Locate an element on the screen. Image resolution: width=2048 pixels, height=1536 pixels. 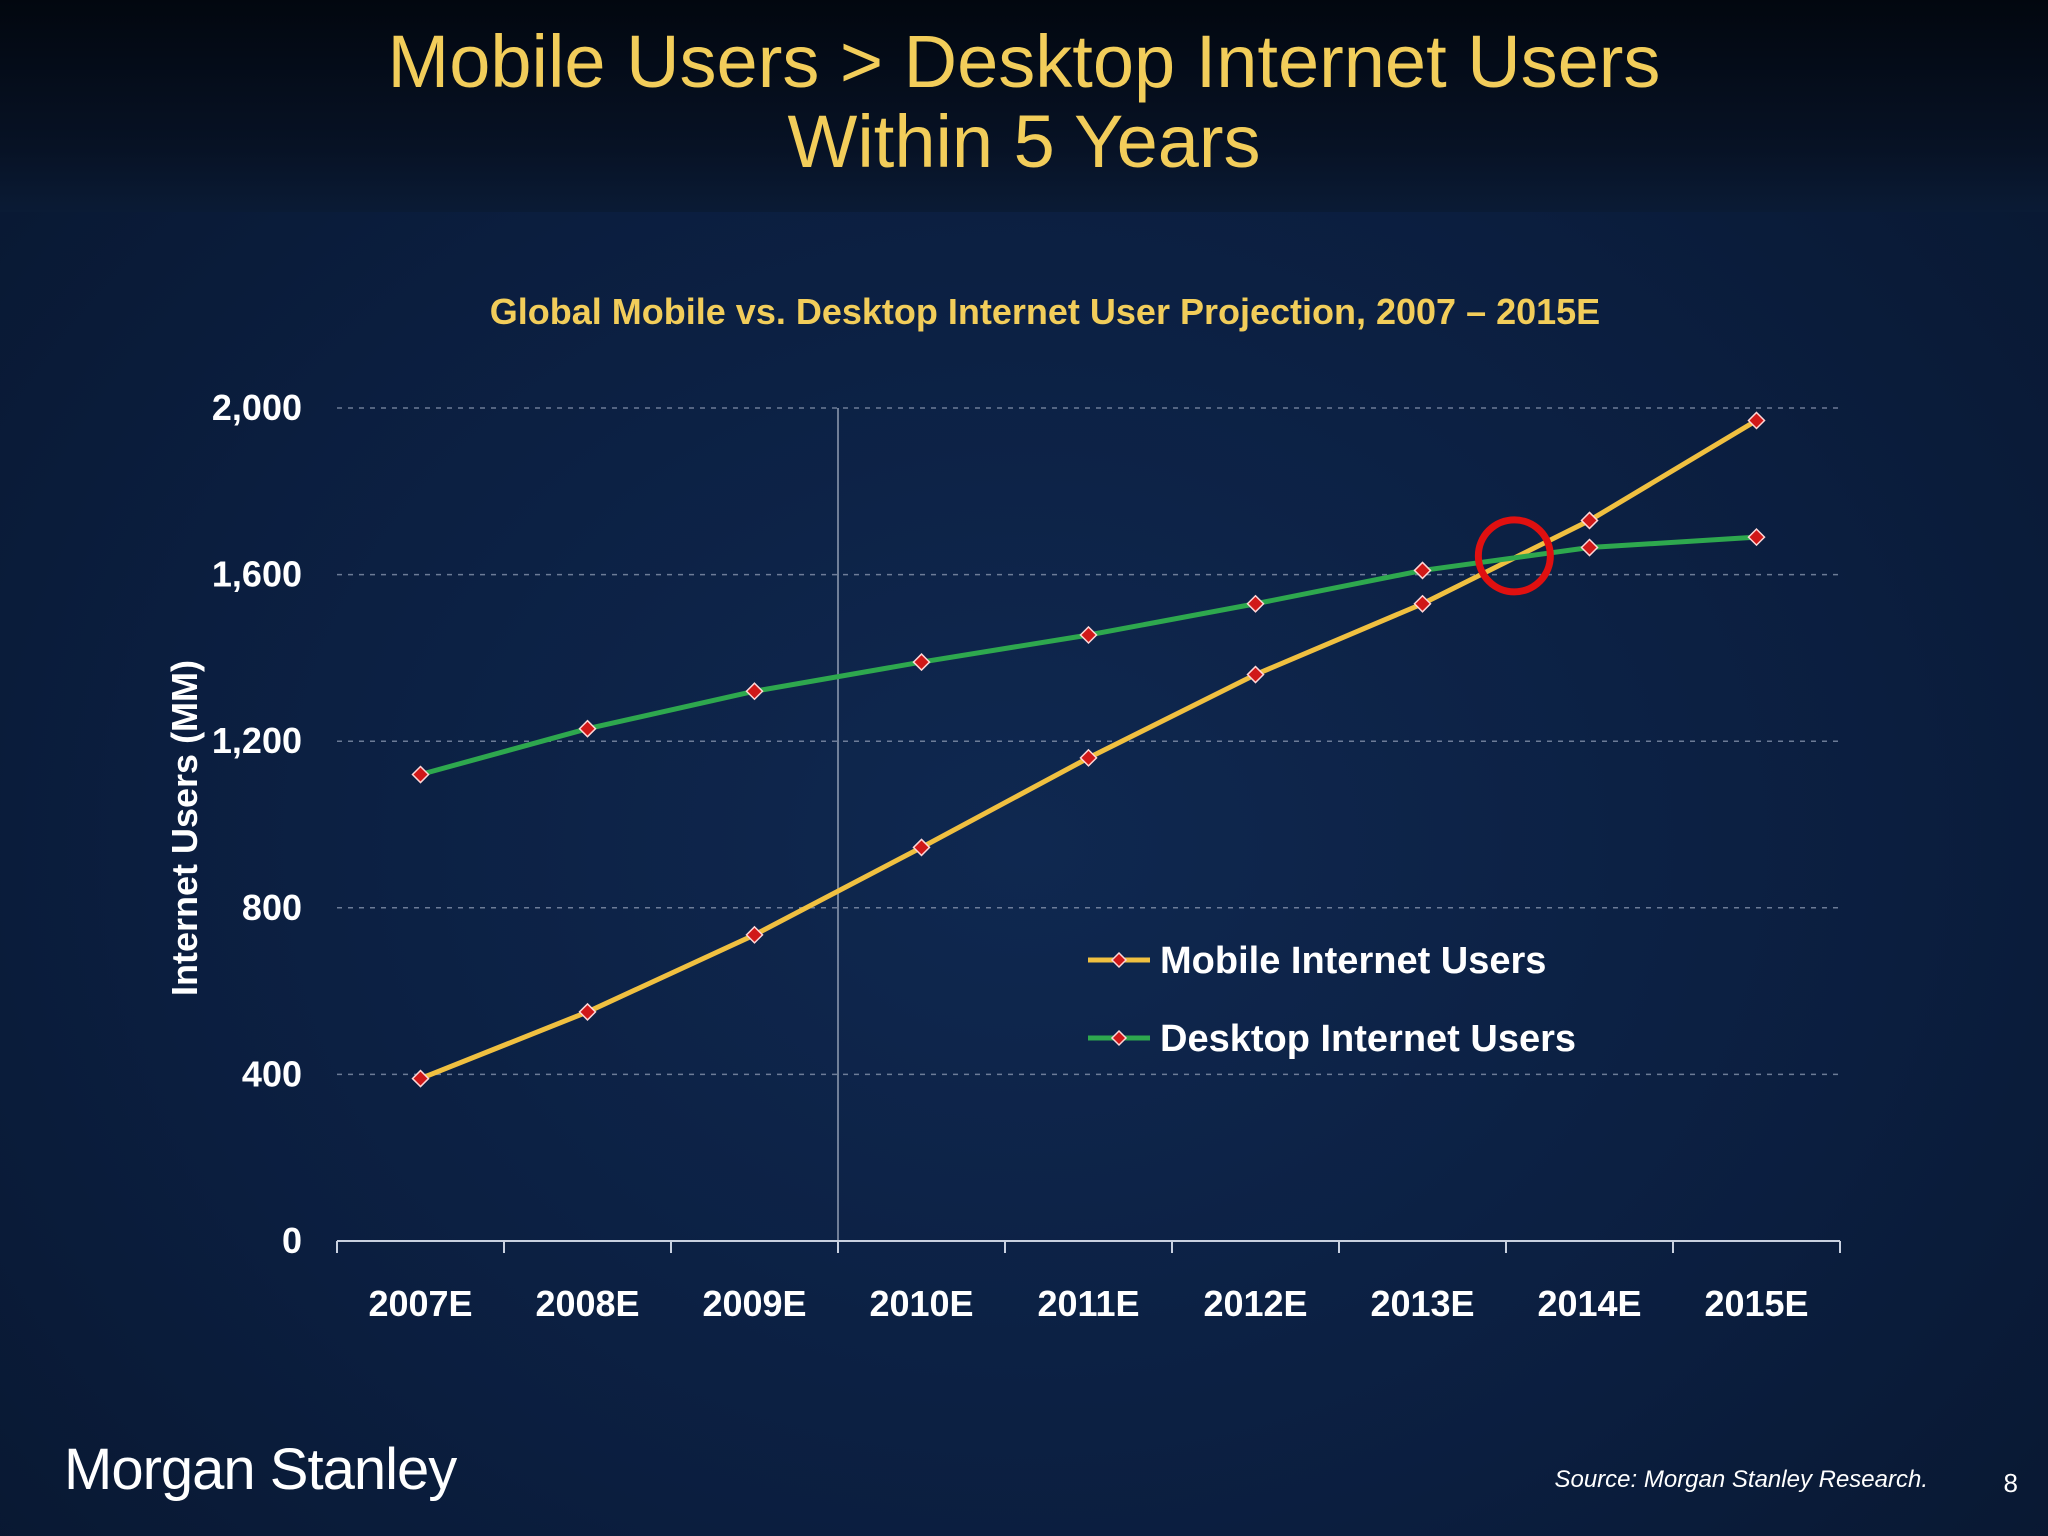
slide-title-line-2: Within 5 Years is located at coordinates (1024, 141).